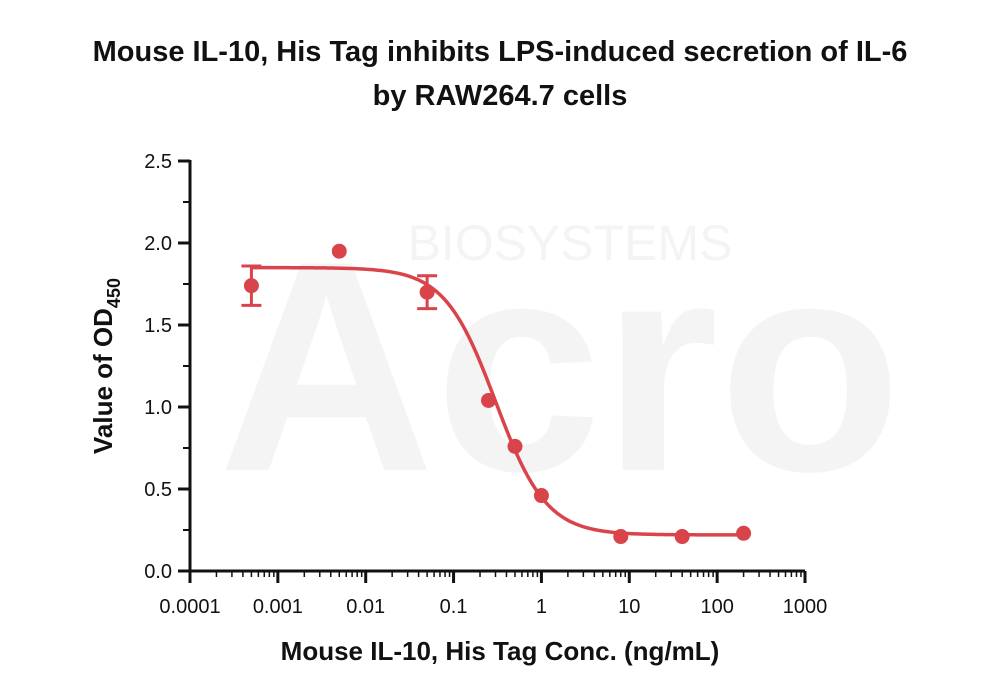 Image resolution: width=1000 pixels, height=699 pixels. Describe the element at coordinates (278, 607) in the screenshot. I see `x-tick-label: 0.001` at that location.